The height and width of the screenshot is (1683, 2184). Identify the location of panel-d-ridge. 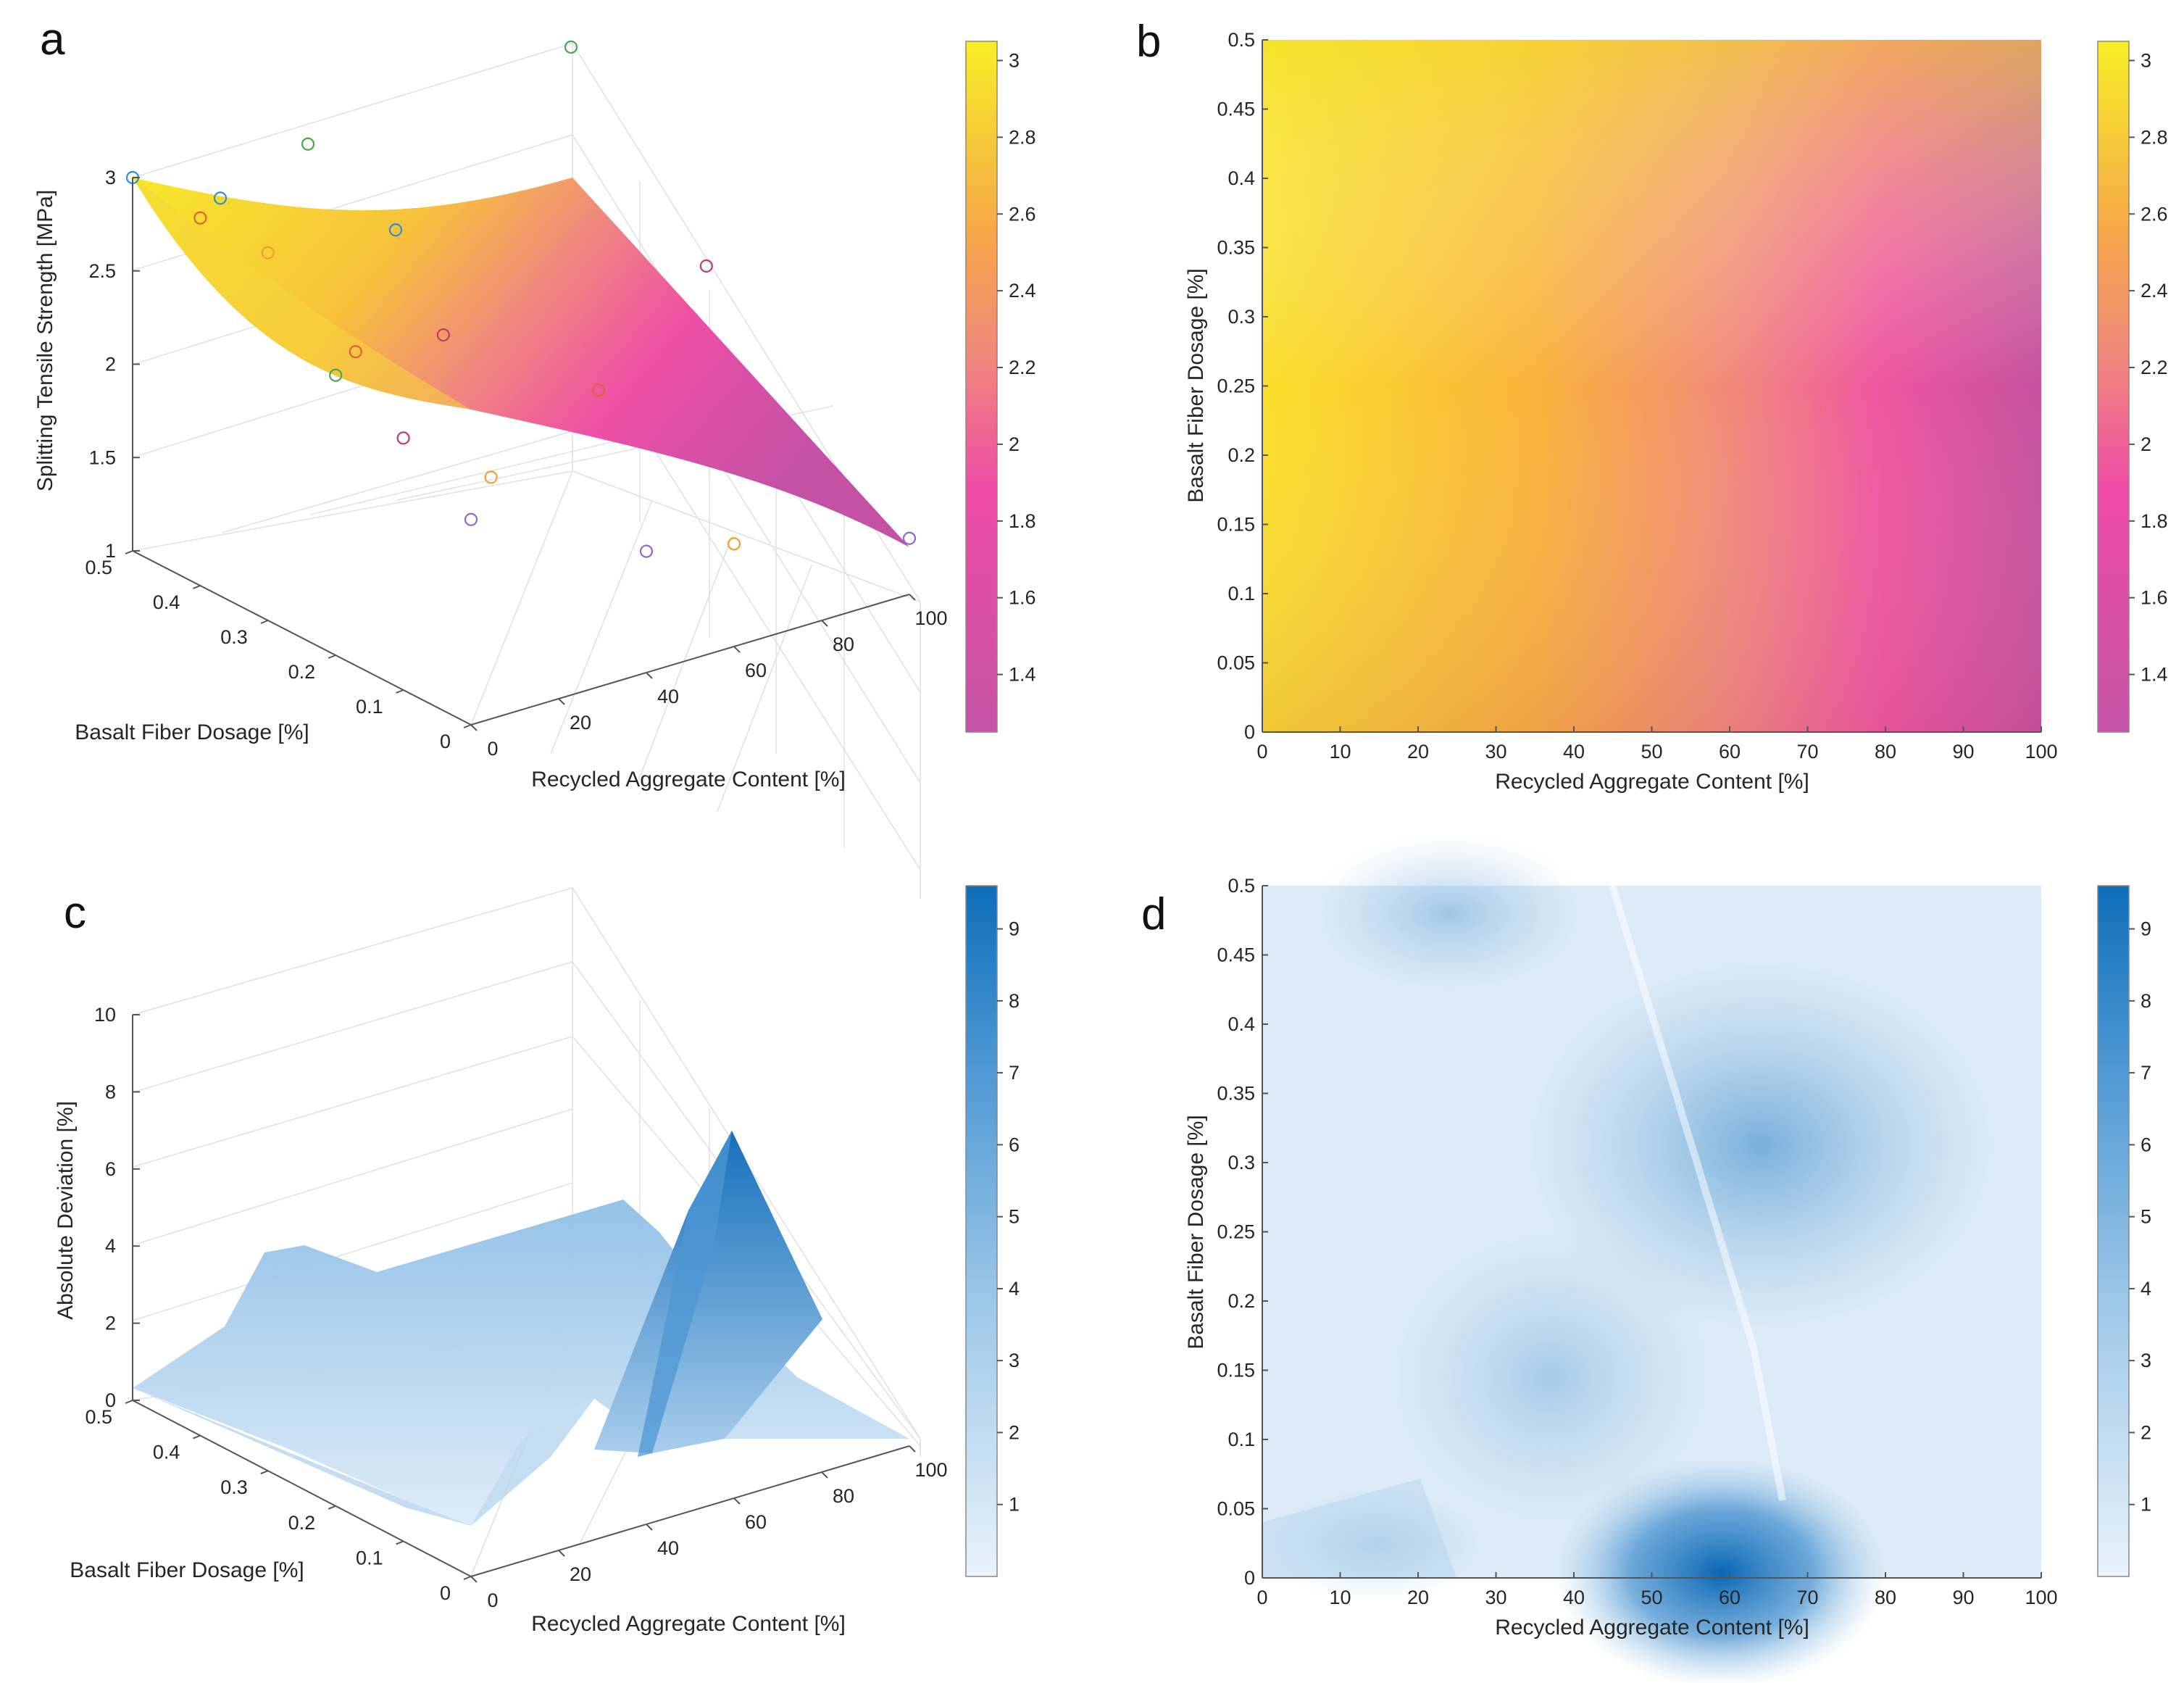
(1698, 1192).